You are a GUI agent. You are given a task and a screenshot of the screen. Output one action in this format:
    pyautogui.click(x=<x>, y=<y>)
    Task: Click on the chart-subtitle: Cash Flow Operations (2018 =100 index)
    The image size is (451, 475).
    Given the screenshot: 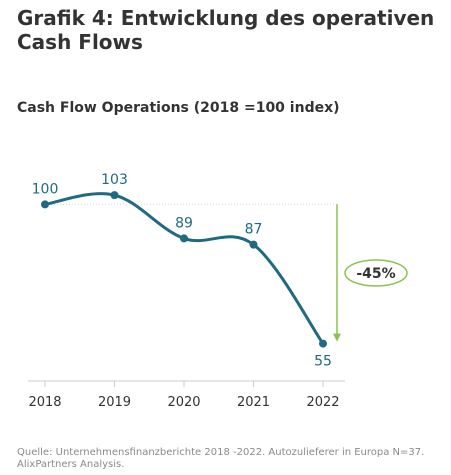 What is the action you would take?
    pyautogui.click(x=178, y=108)
    